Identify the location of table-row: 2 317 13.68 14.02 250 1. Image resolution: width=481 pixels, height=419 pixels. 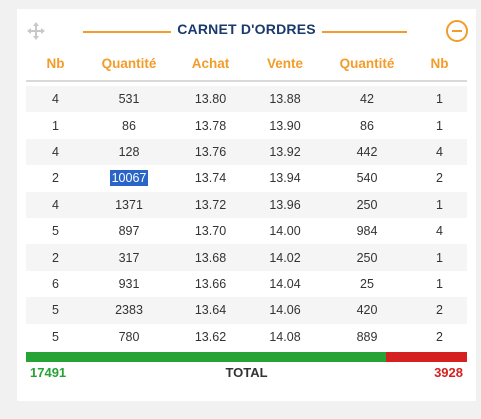
(246, 257).